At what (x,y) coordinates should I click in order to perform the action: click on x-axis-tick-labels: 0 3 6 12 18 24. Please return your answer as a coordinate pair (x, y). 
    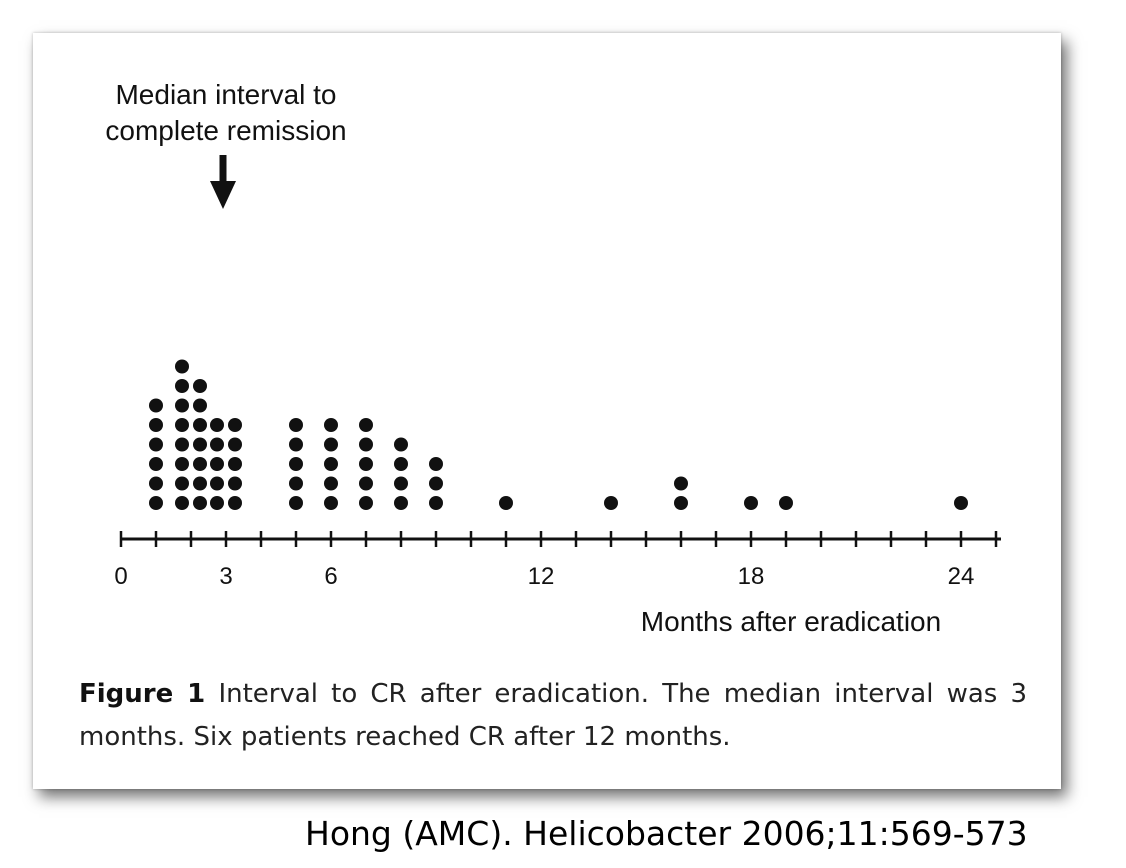
    Looking at the image, I should click on (544, 576).